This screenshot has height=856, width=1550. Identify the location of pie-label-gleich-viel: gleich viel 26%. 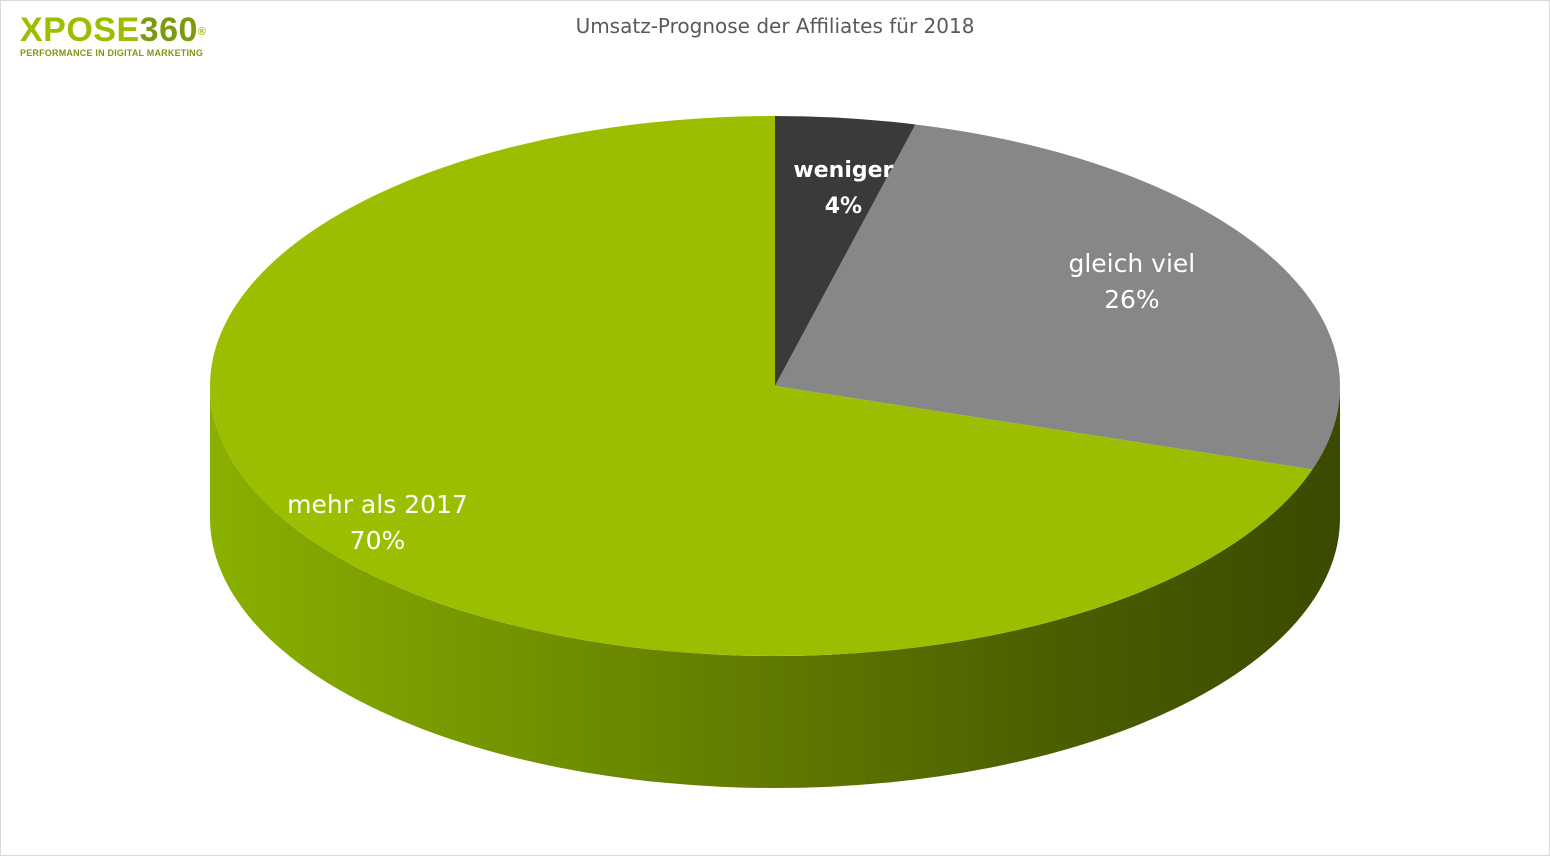
(1131, 281).